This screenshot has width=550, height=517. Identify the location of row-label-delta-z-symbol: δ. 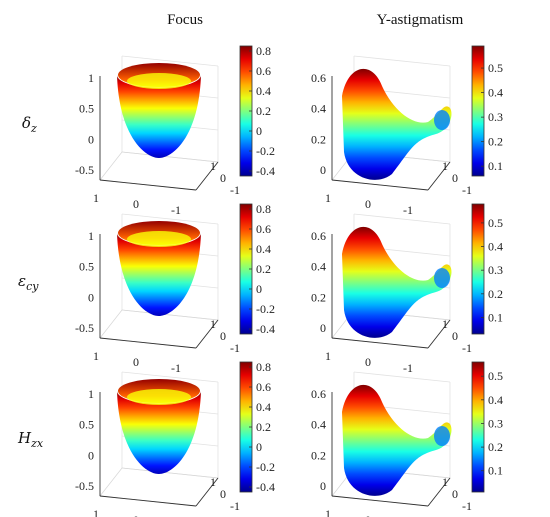
(26, 123).